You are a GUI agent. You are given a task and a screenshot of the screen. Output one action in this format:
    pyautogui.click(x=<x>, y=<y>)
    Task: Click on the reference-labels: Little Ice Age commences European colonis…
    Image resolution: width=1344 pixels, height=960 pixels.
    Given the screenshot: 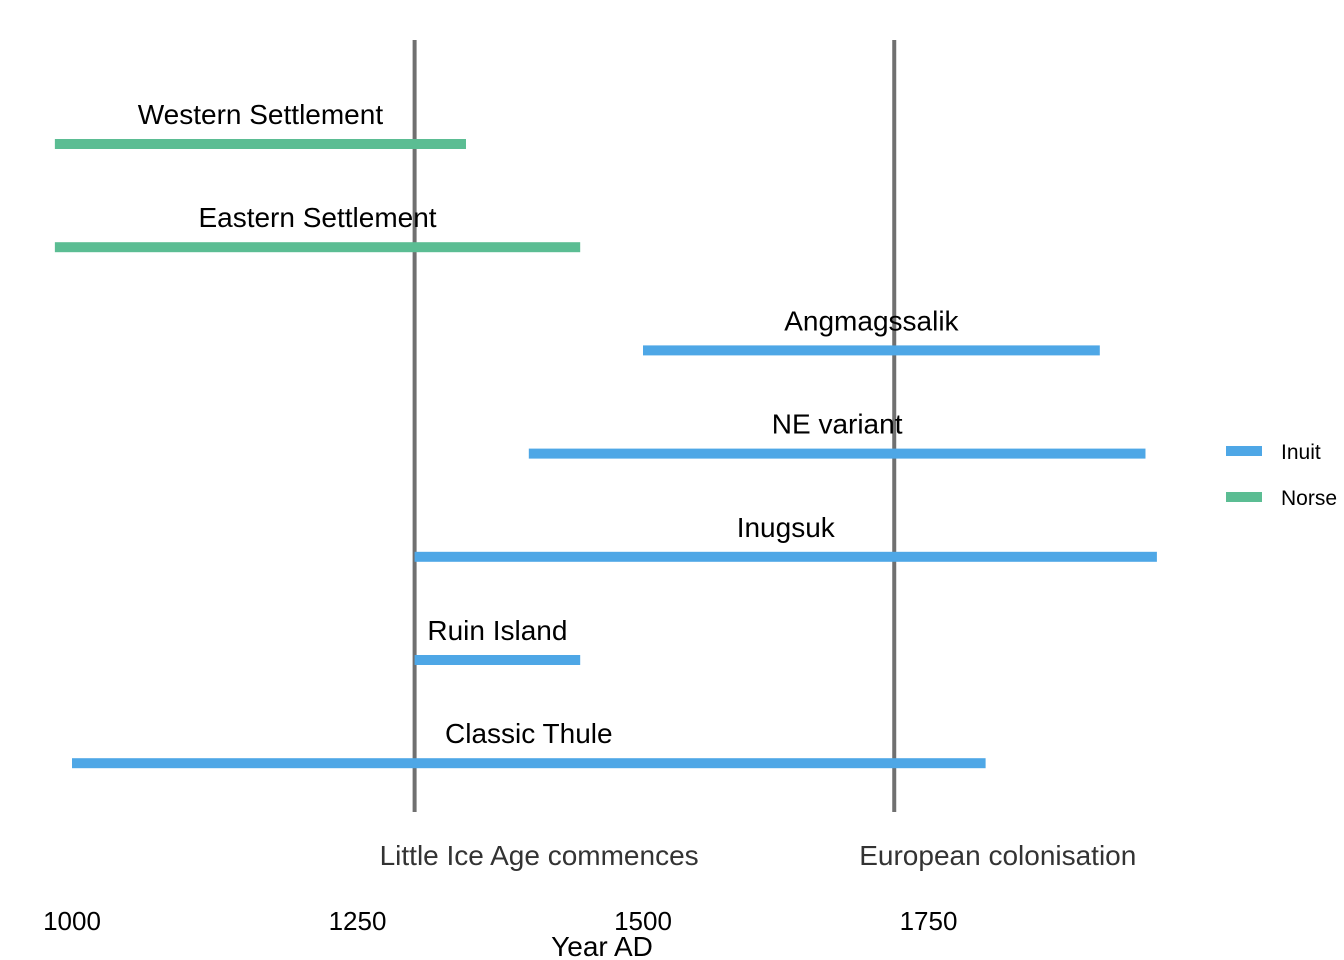 What is the action you would take?
    pyautogui.click(x=758, y=855)
    